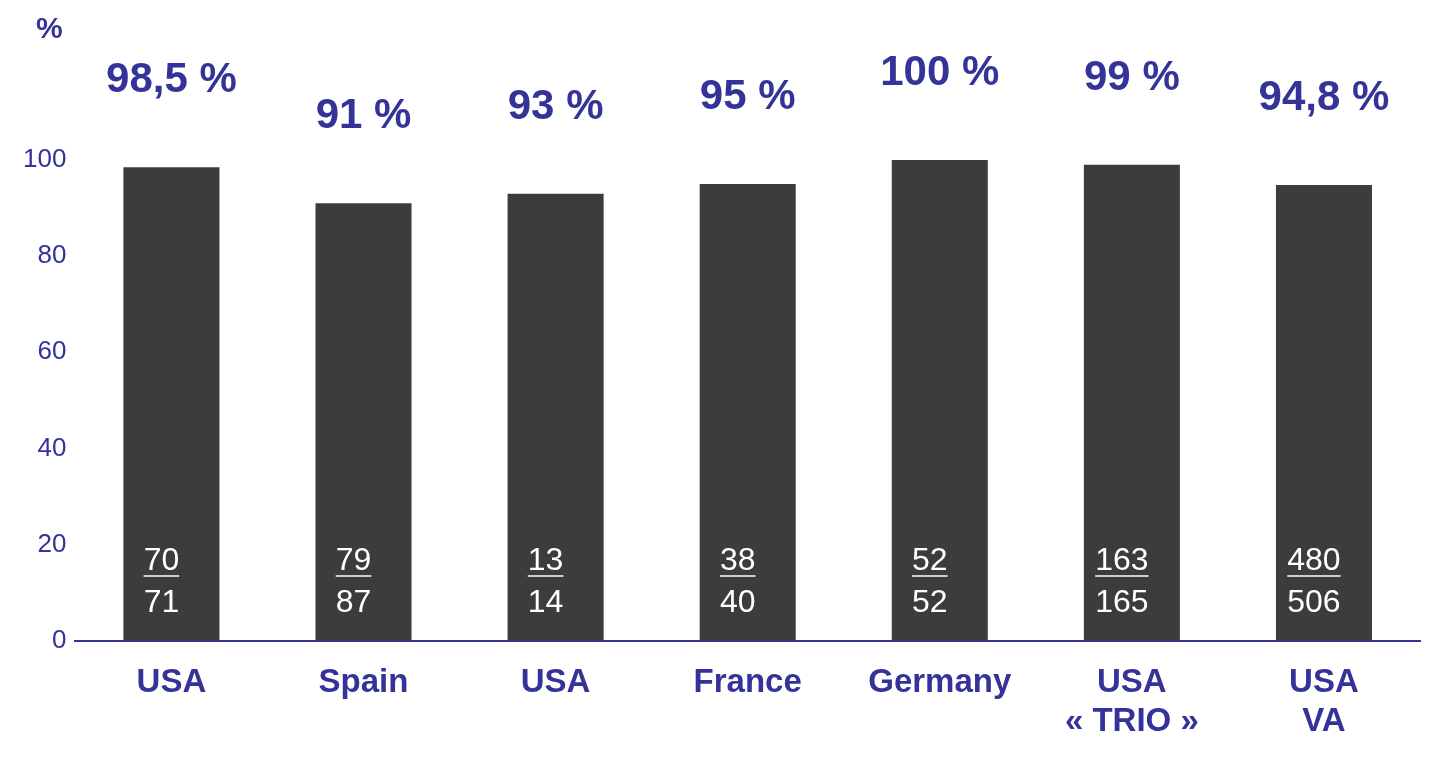 Image resolution: width=1435 pixels, height=764 pixels. Describe the element at coordinates (1324, 95) in the screenshot. I see `data-label: 94,8 %` at that location.